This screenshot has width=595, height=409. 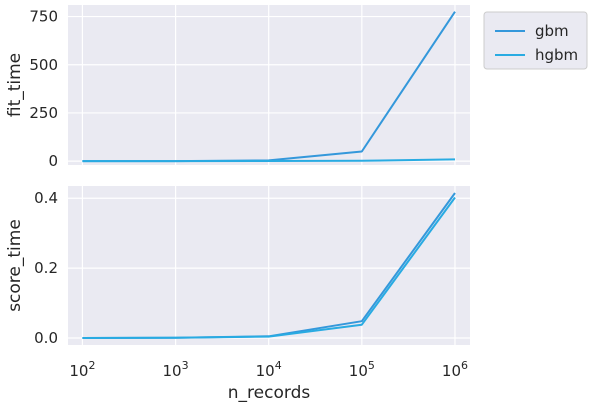 I want to click on series-line-hgbm, so click(x=269, y=160).